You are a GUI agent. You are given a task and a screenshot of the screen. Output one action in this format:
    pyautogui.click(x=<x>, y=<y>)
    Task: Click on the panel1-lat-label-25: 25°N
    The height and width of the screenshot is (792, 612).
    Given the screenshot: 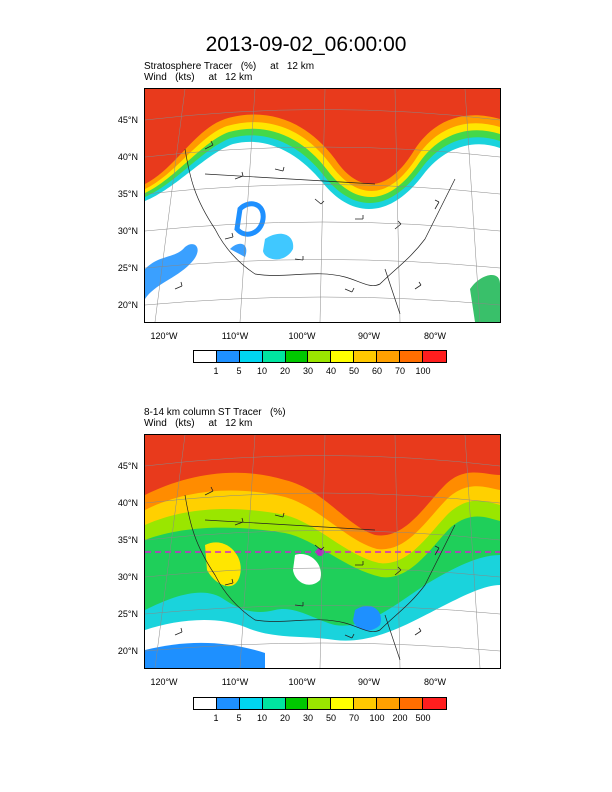 What is the action you would take?
    pyautogui.click(x=127, y=268)
    